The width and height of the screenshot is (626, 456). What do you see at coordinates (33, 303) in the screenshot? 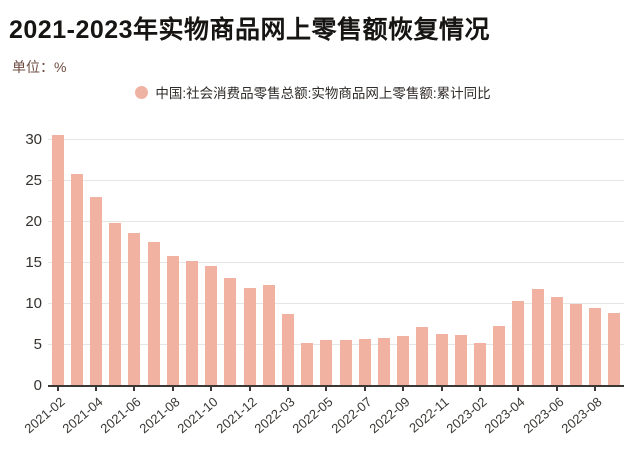
I see `y-tick-label-10: 10` at bounding box center [33, 303].